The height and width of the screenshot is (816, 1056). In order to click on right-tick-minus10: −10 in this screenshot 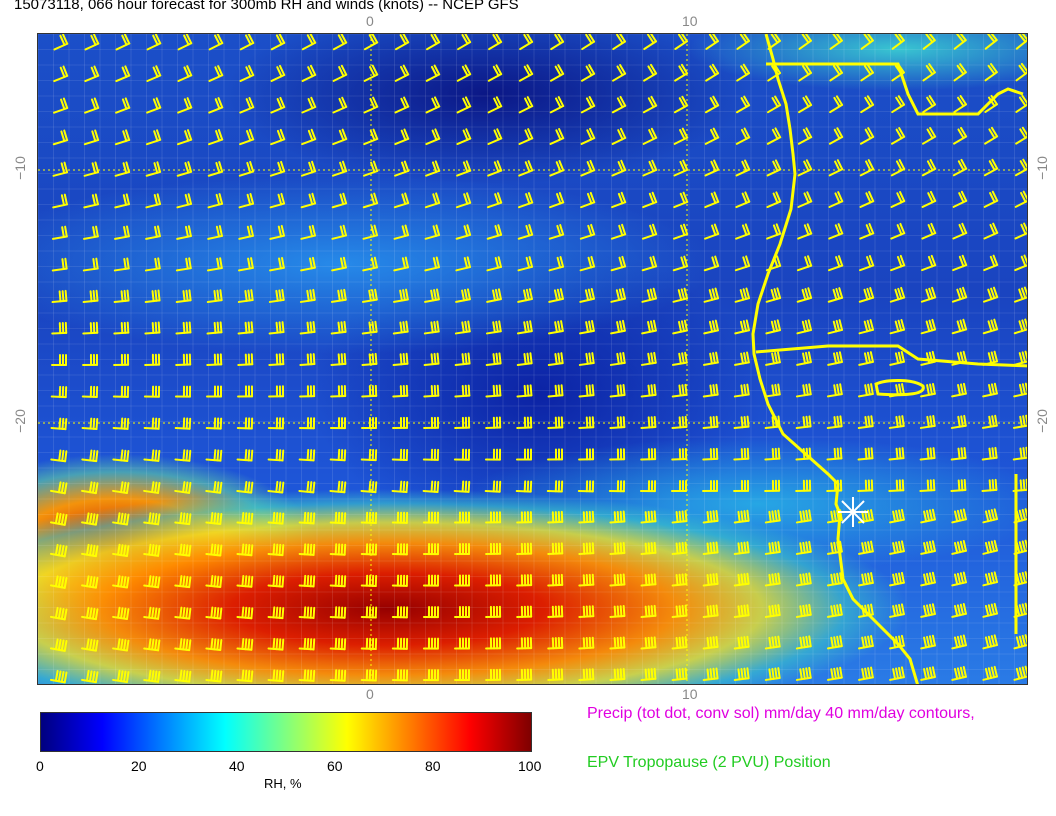, I will do `click(1041, 168)`.